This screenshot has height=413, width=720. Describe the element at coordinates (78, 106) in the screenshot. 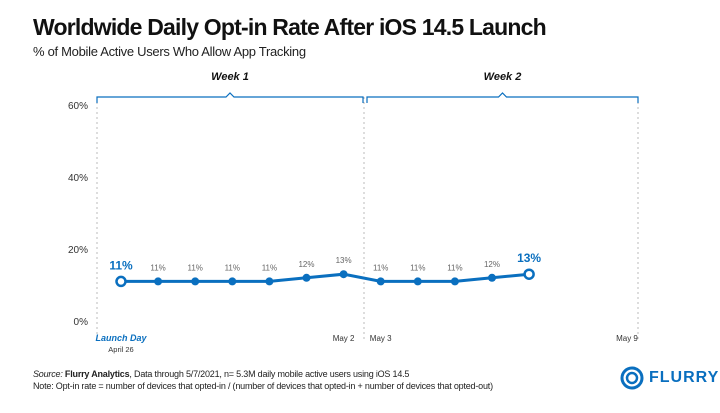

I see `y-tick-label: 60%` at that location.